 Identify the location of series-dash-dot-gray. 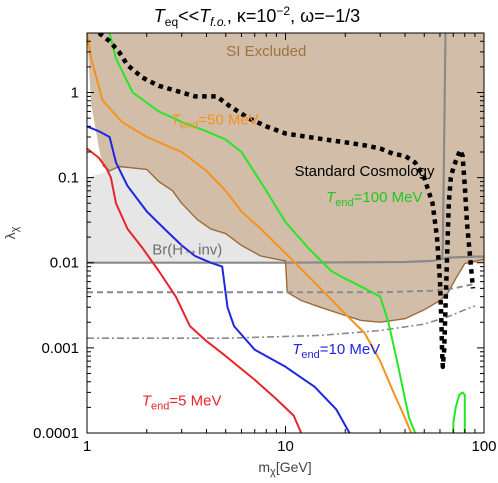
(281, 322).